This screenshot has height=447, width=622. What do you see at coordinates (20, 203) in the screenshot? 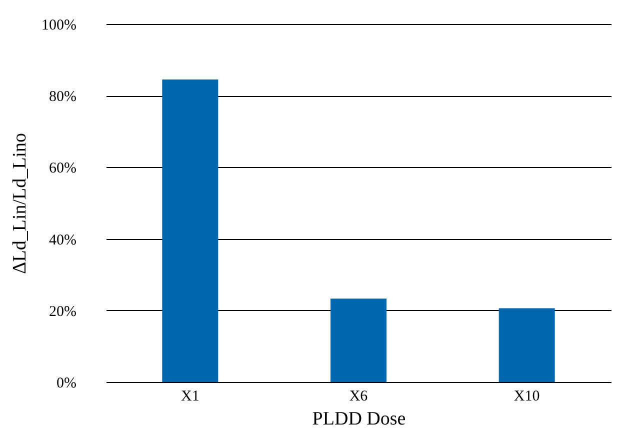
I see `y-axis-title: ΔLd_Lin/Ld_Lino` at bounding box center [20, 203].